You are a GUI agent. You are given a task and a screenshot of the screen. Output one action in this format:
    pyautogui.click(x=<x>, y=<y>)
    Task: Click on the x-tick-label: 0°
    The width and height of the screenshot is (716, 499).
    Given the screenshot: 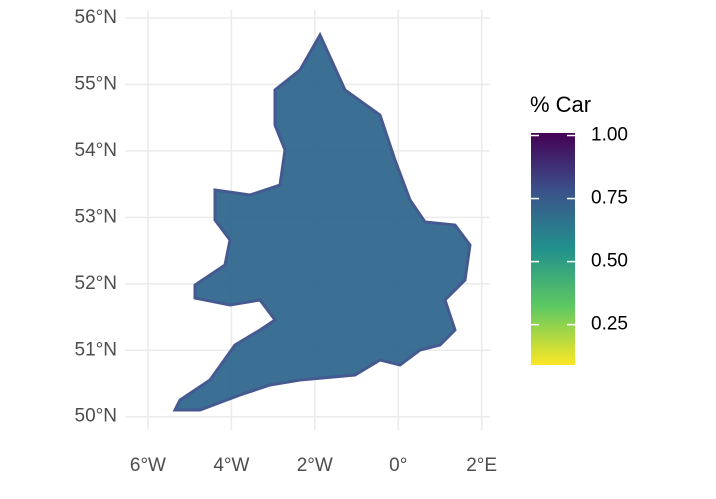 What is the action you would take?
    pyautogui.click(x=398, y=465)
    